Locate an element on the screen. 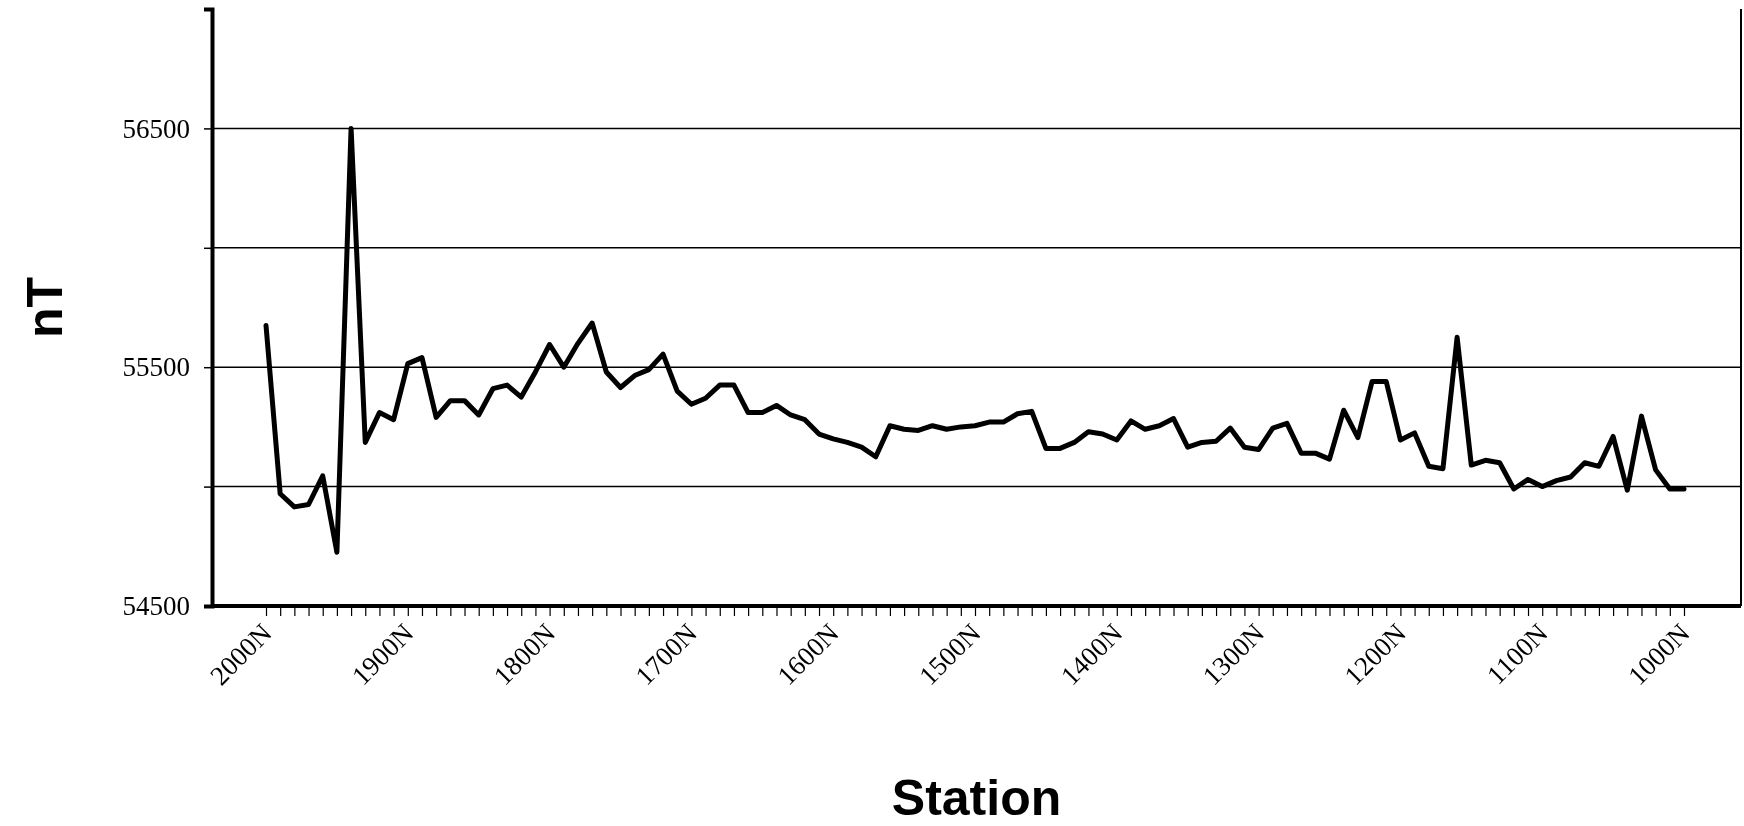 Image resolution: width=1744 pixels, height=826 pixels. y-axis-title: nT is located at coordinates (45, 307).